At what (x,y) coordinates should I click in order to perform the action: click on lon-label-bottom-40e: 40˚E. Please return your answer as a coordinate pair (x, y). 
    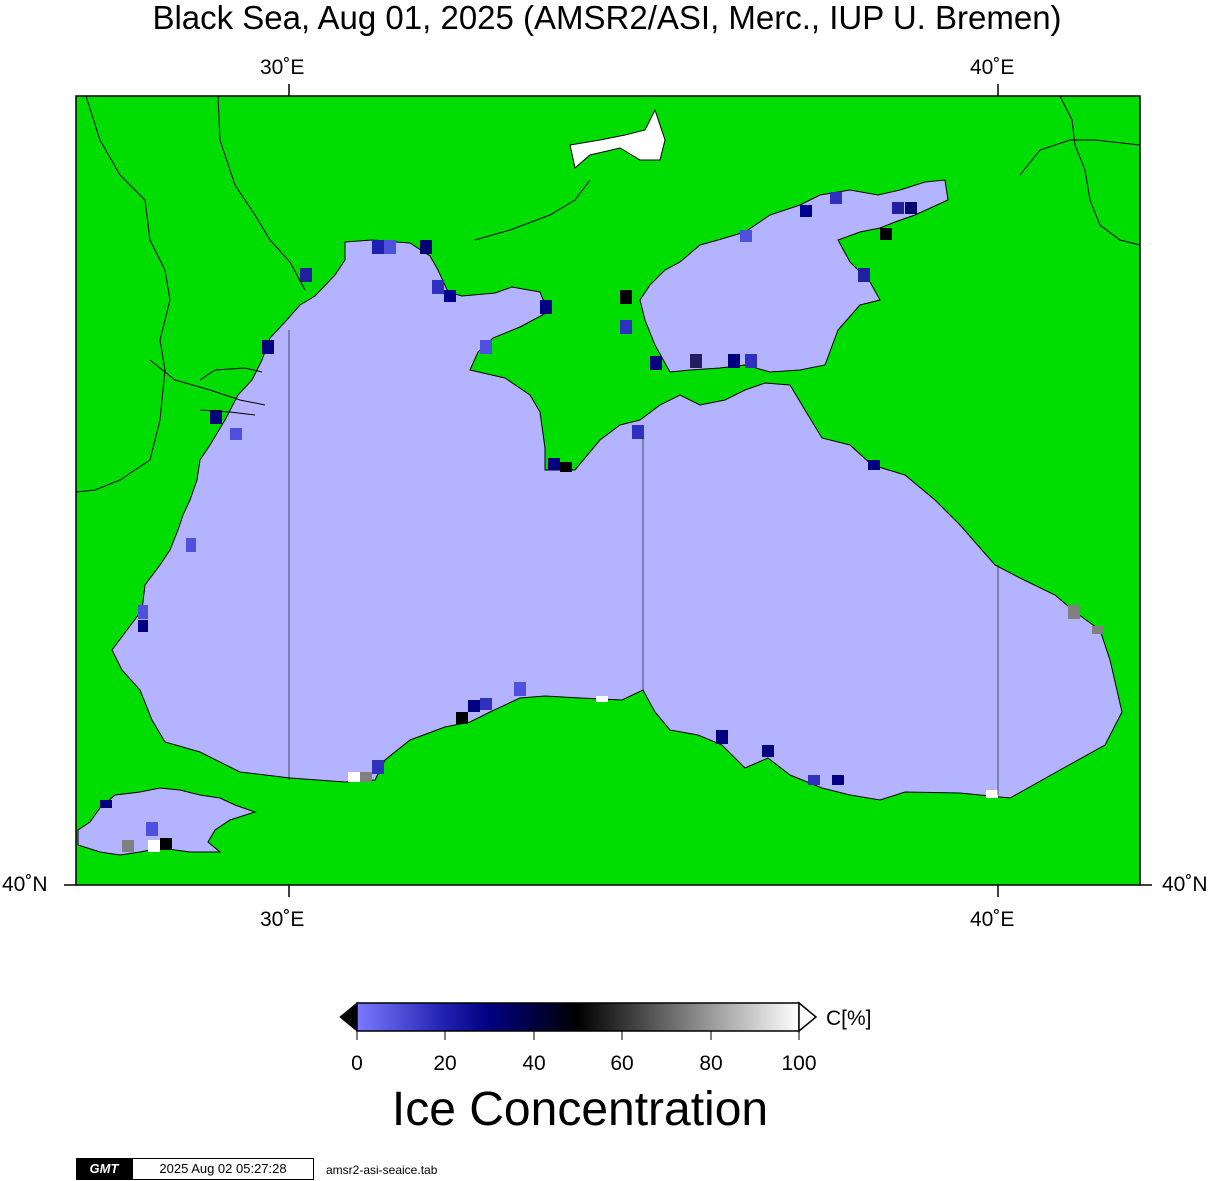
    Looking at the image, I should click on (992, 919).